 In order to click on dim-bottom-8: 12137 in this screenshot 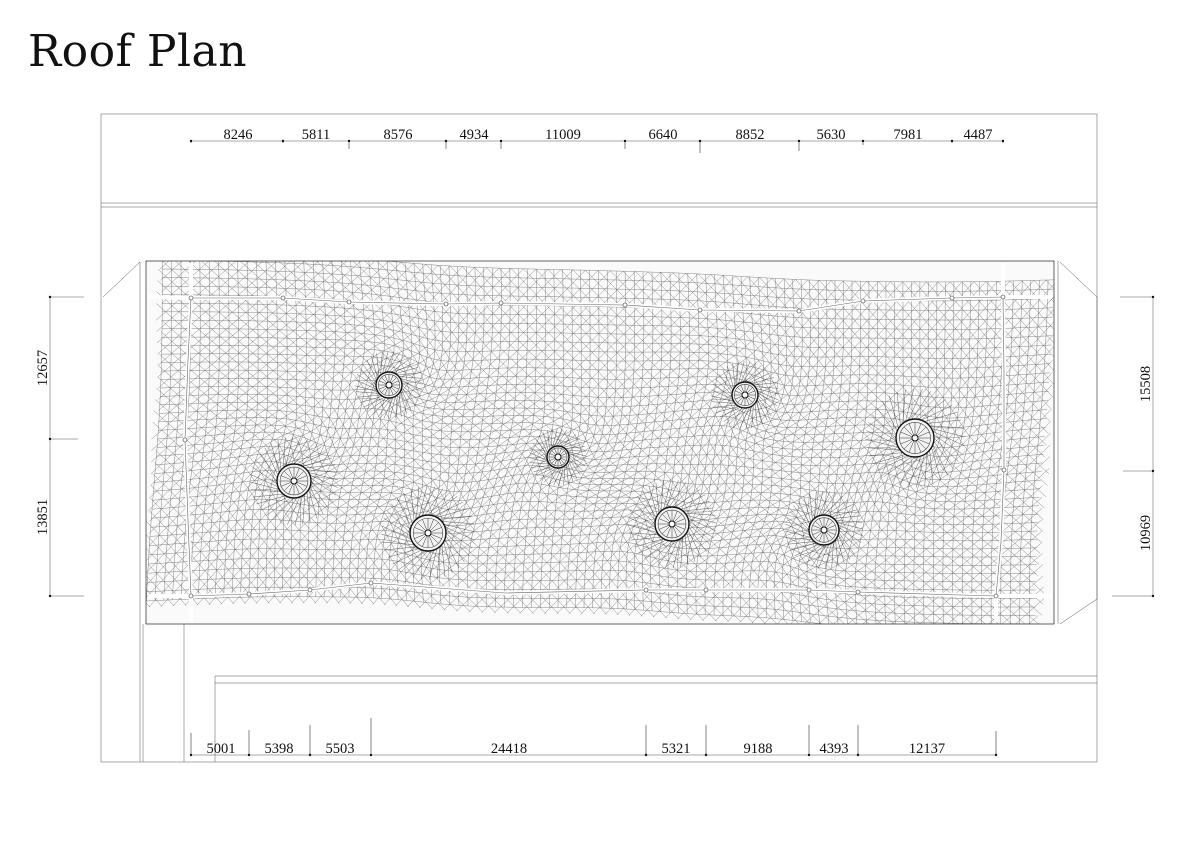, I will do `click(927, 749)`.